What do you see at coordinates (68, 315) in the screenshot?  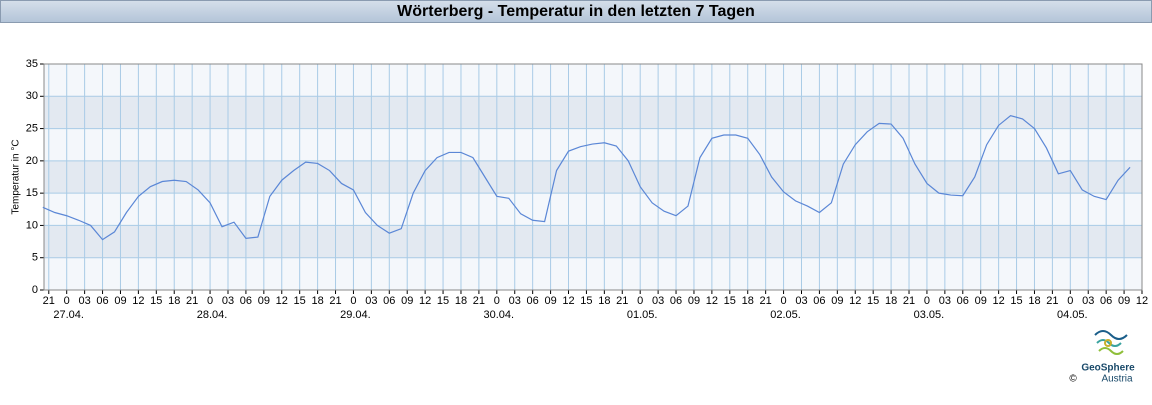 I see `date-label: 27.04.` at bounding box center [68, 315].